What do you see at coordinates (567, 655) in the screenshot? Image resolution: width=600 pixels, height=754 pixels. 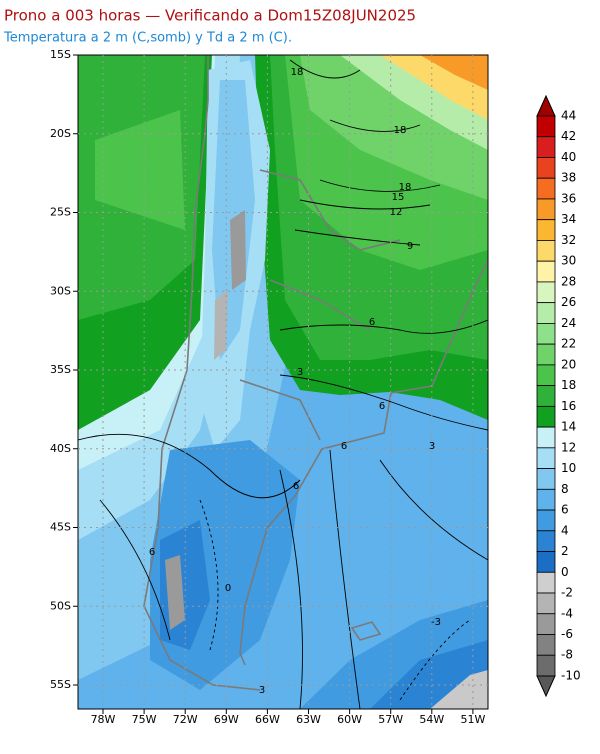 I see `colorbar-label: -8` at bounding box center [567, 655].